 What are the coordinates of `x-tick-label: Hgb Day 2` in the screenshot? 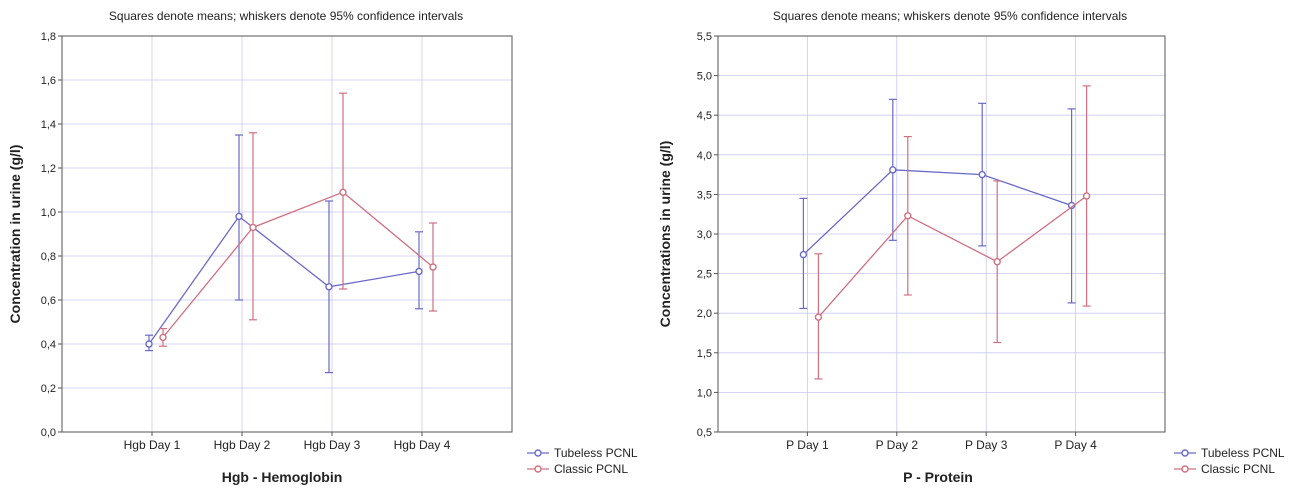 It's located at (242, 445).